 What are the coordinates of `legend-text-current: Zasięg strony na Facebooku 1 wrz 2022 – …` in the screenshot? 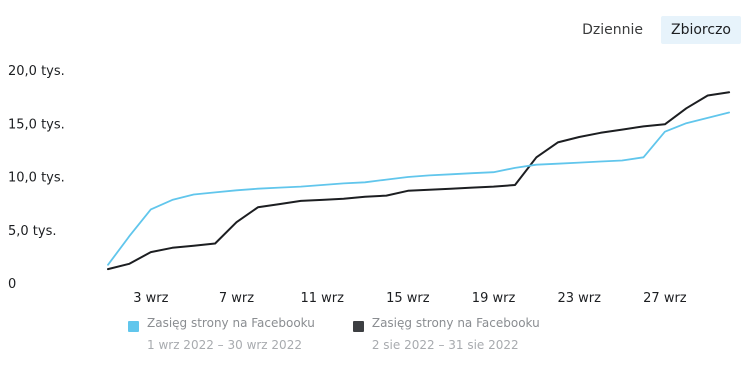 It's located at (231, 334).